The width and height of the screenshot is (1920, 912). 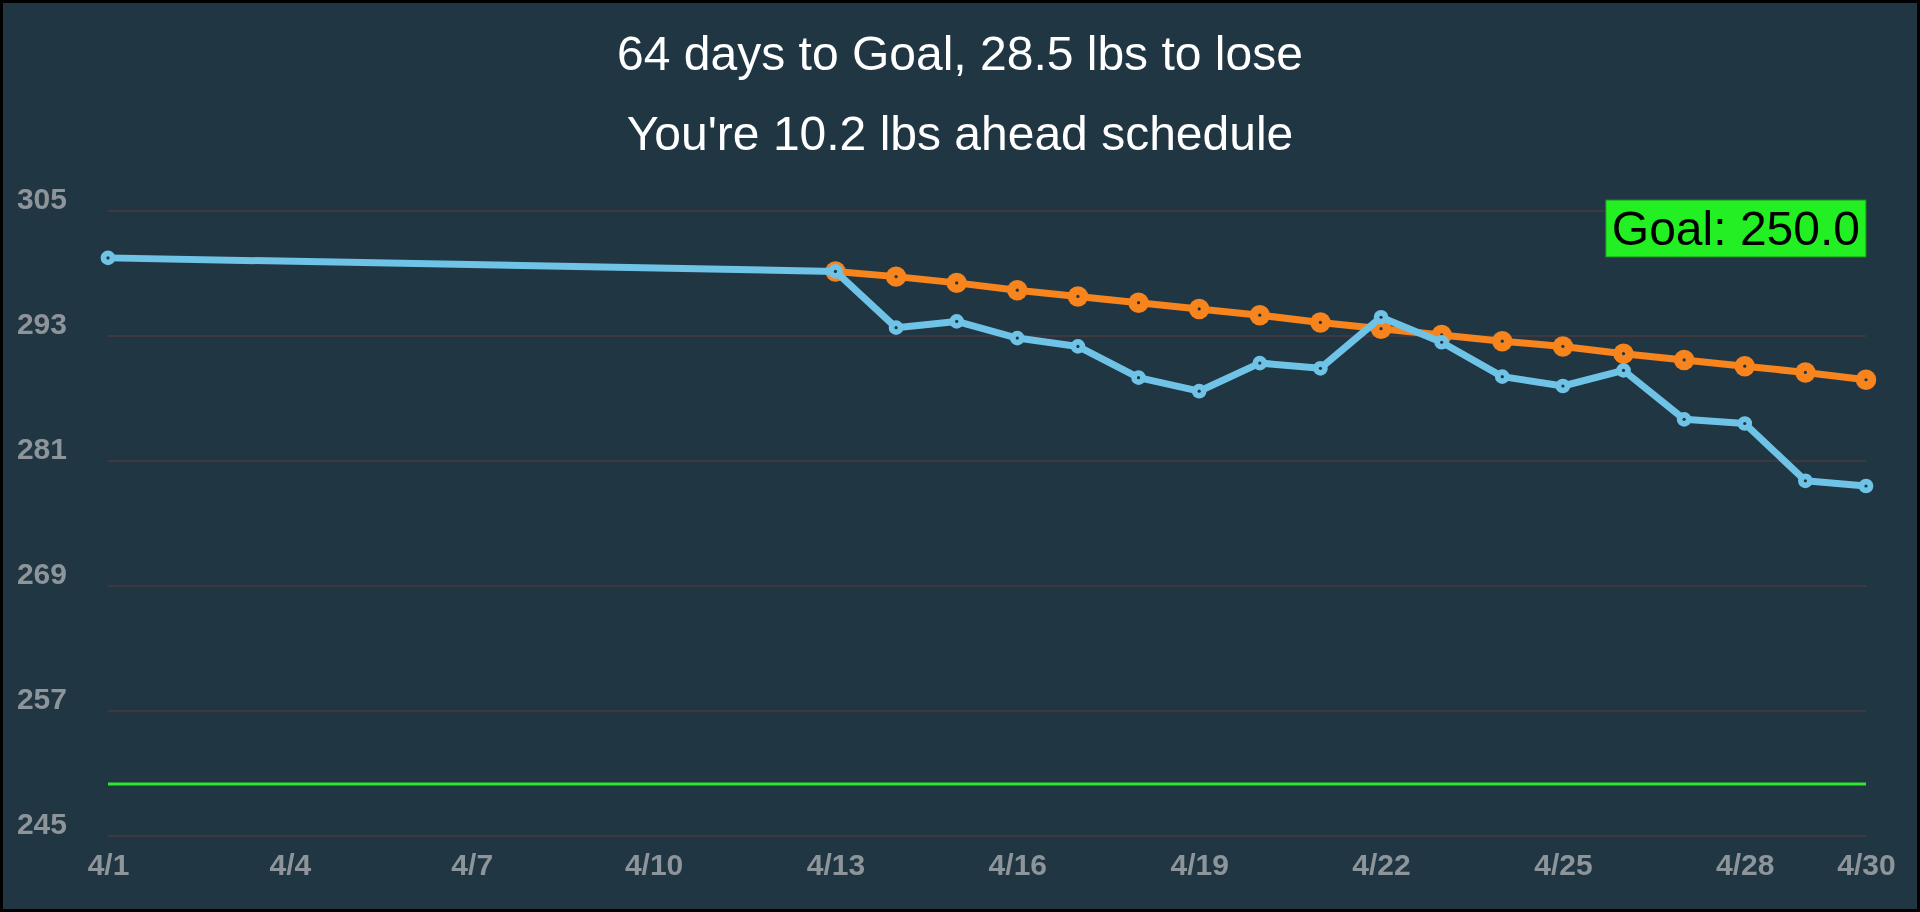 I want to click on annotation: Goal: 250.0, so click(x=1735, y=228).